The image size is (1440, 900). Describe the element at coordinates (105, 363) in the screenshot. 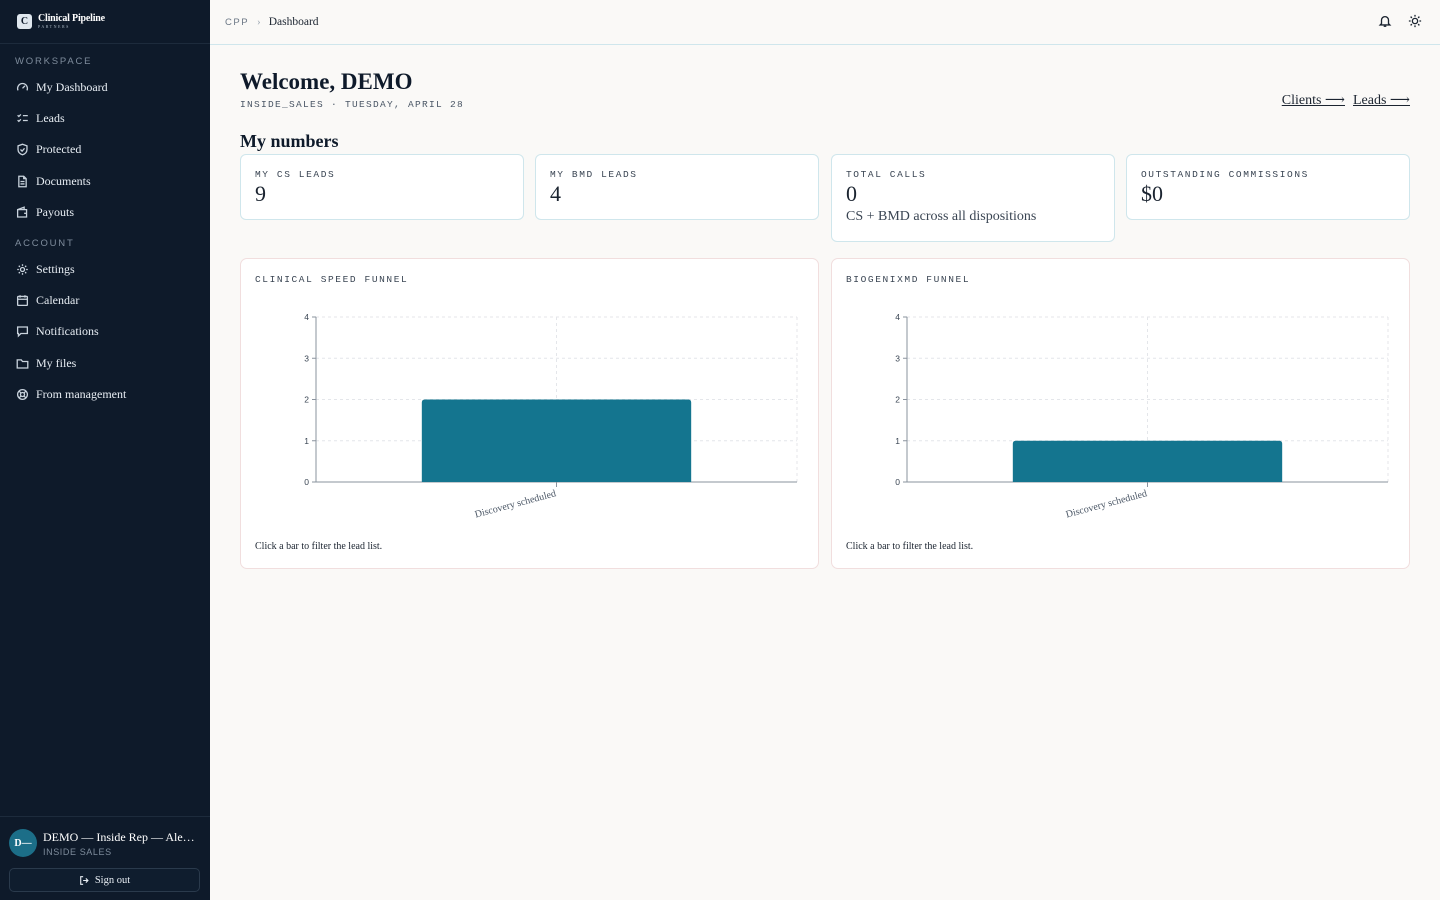

I see `sidebar-item-my-files: My files` at that location.